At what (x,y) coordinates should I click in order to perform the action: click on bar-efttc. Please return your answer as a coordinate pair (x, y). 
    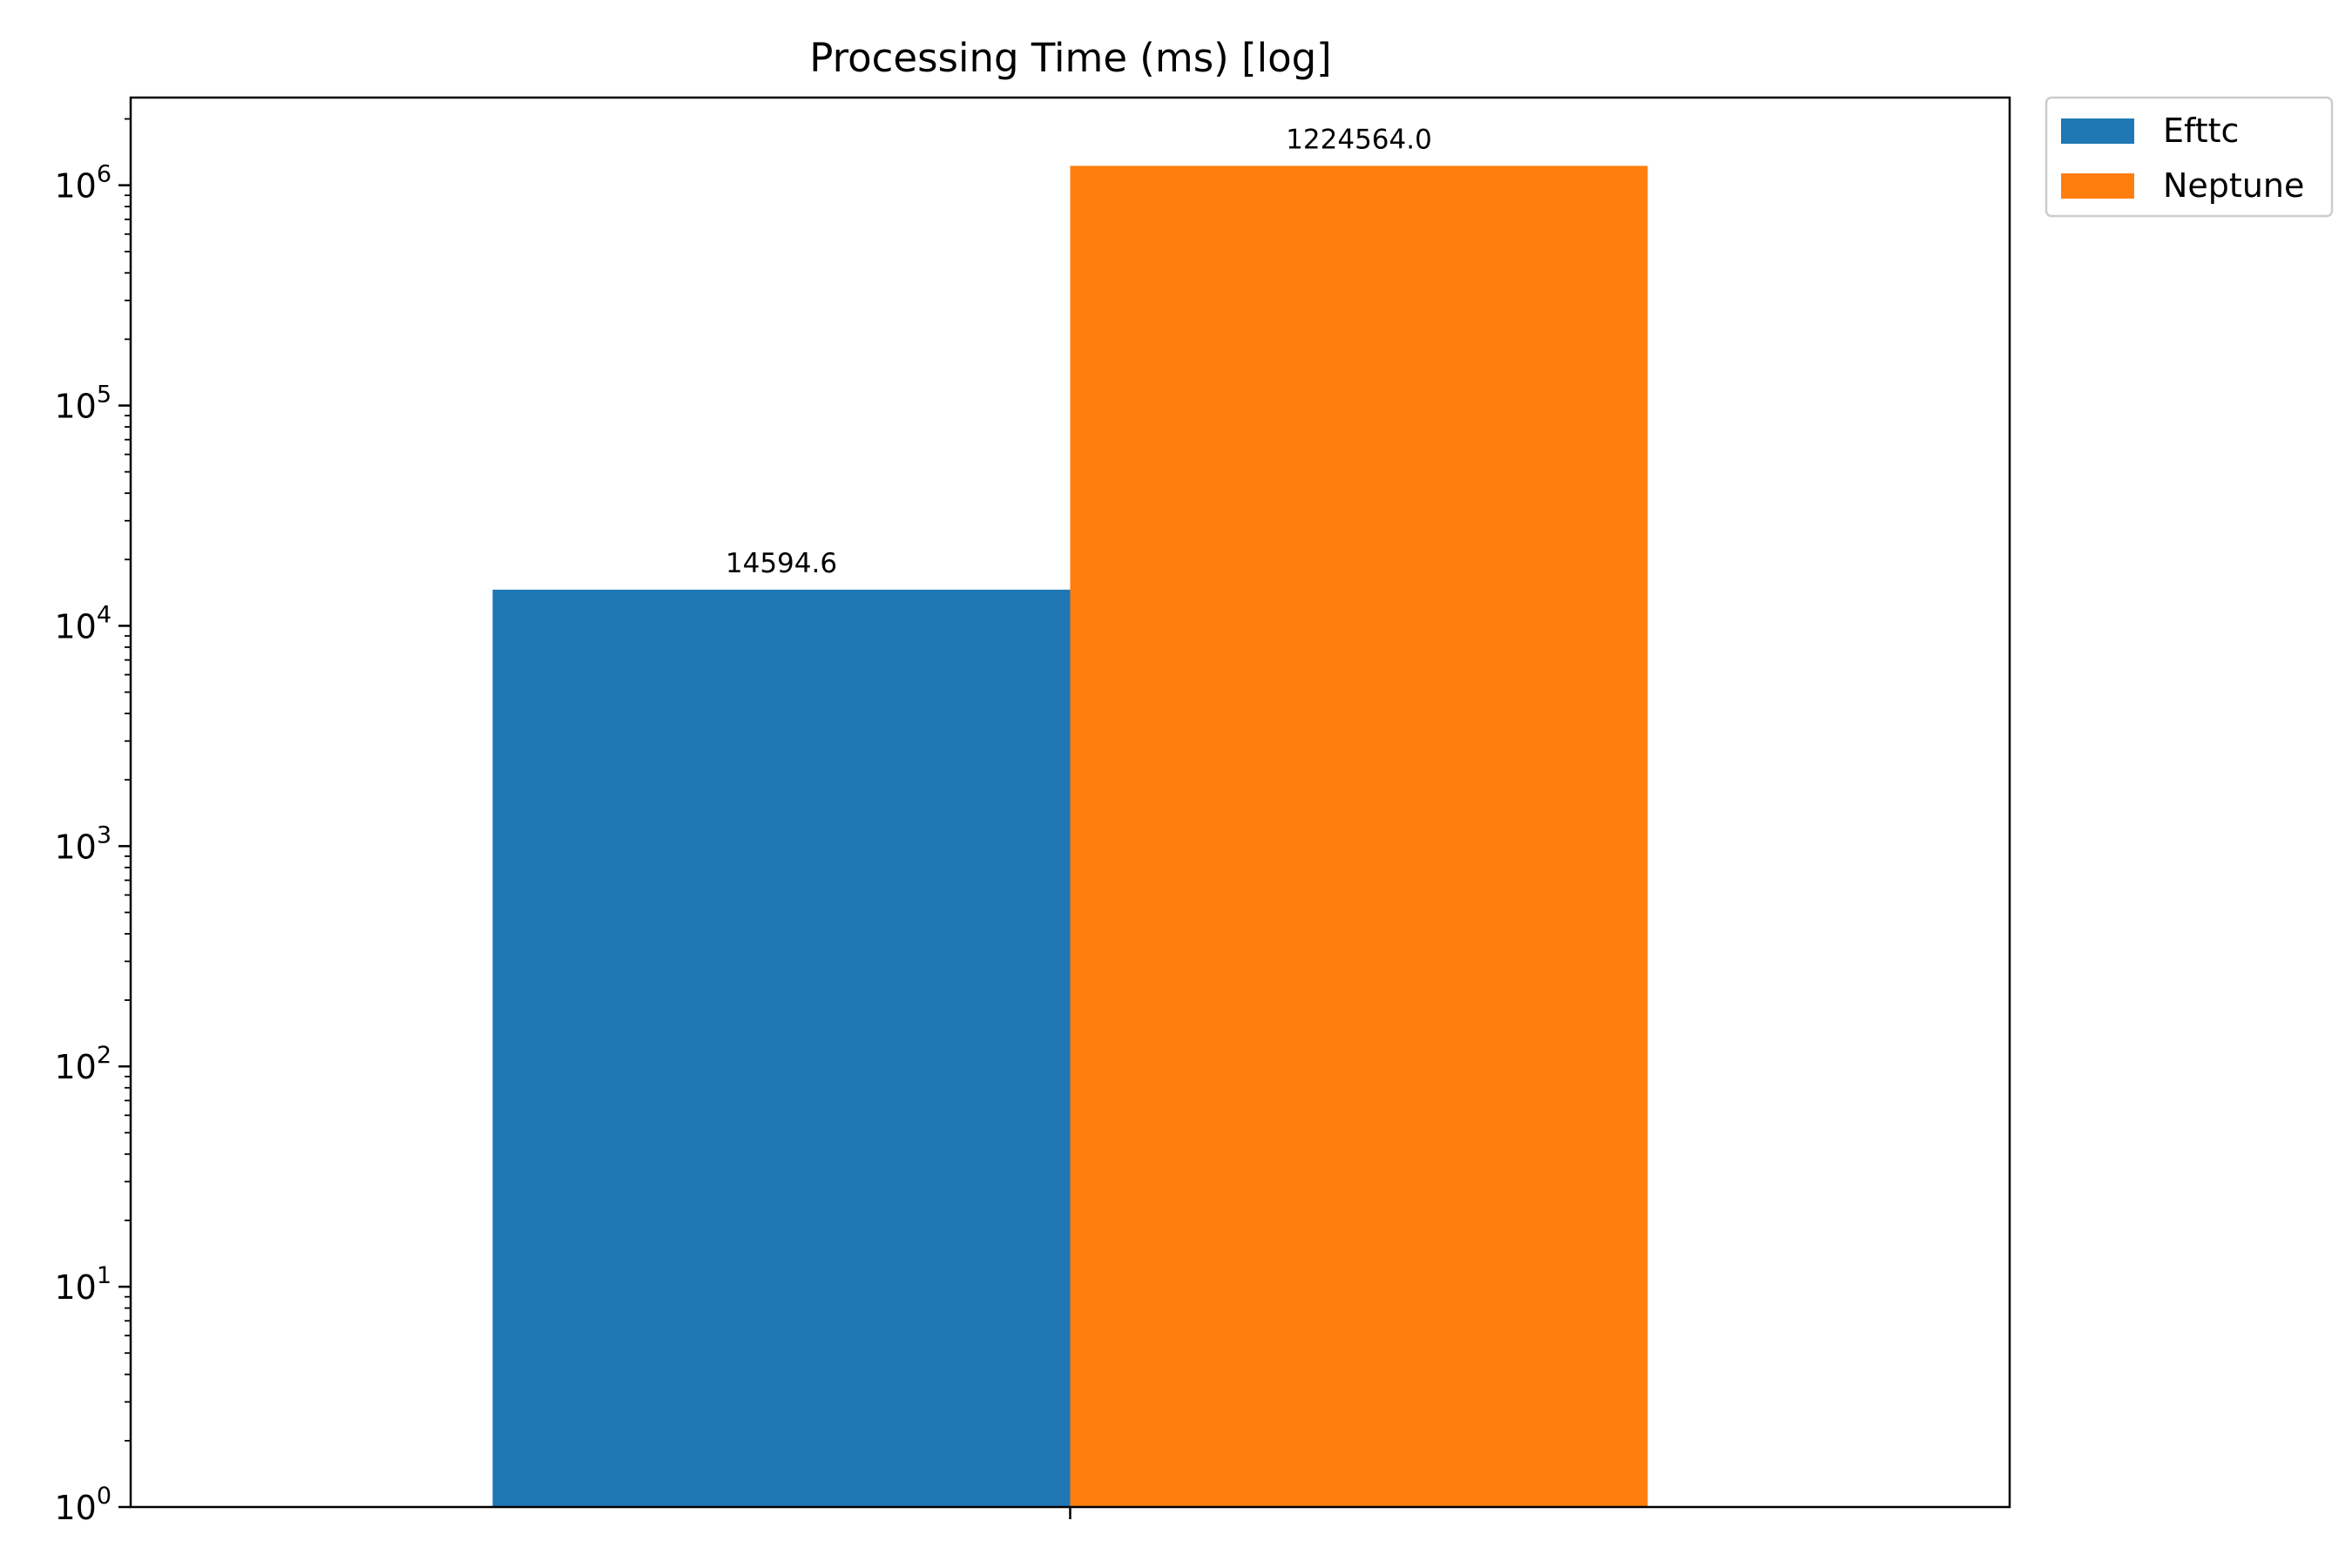
    Looking at the image, I should click on (781, 1048).